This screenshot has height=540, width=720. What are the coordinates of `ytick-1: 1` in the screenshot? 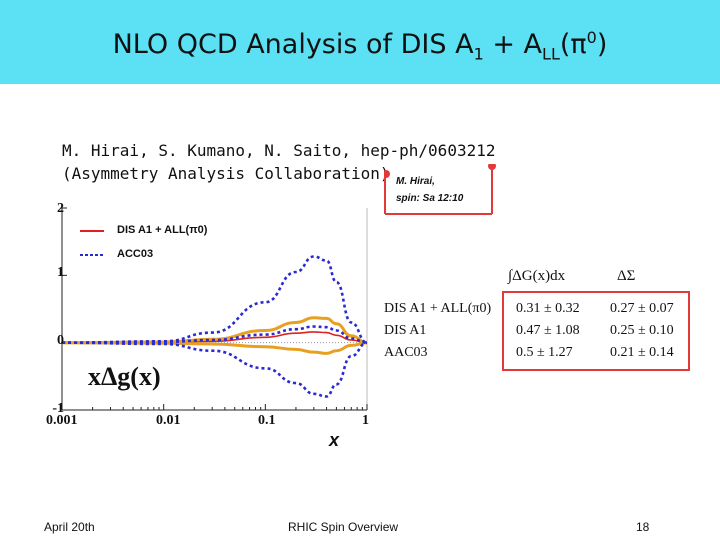 It's located at (60, 272).